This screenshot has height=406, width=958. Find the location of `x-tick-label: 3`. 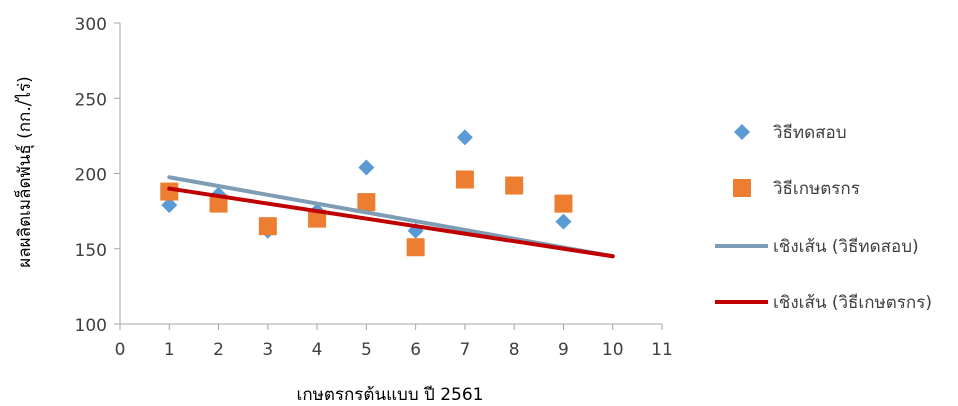

x-tick-label: 3 is located at coordinates (267, 350).